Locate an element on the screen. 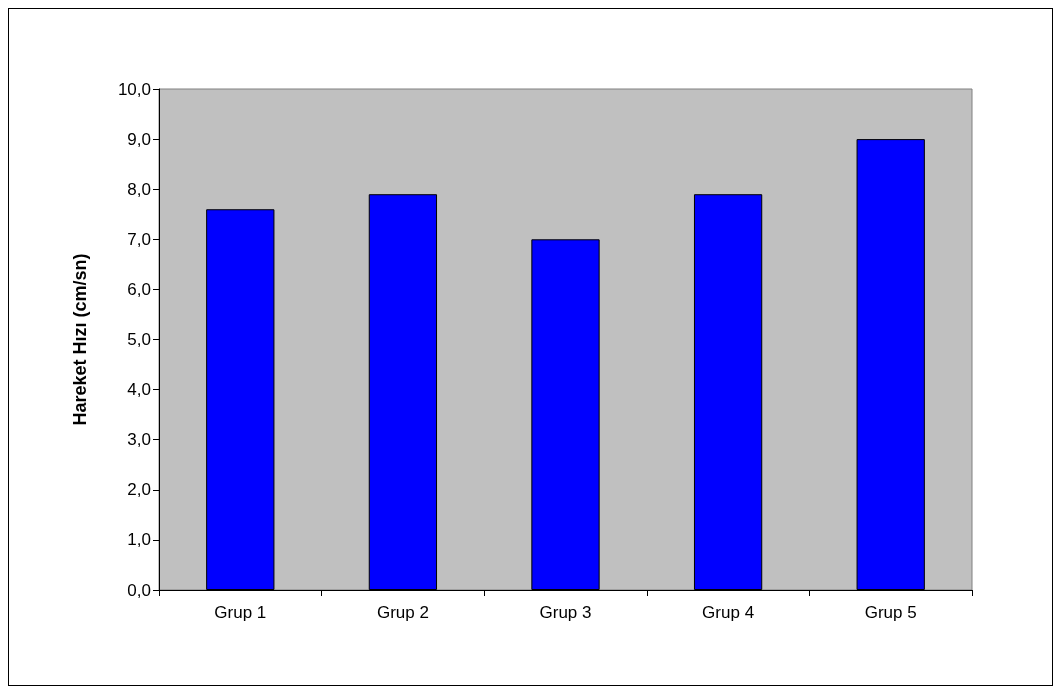 This screenshot has height=696, width=1063. y-tick-label: 4,0 is located at coordinates (139, 390).